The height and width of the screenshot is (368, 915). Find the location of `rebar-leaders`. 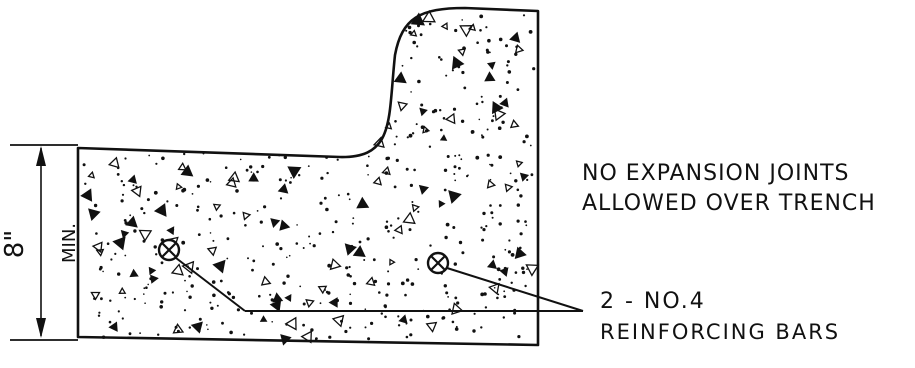

rebar-leaders is located at coordinates (379, 284).